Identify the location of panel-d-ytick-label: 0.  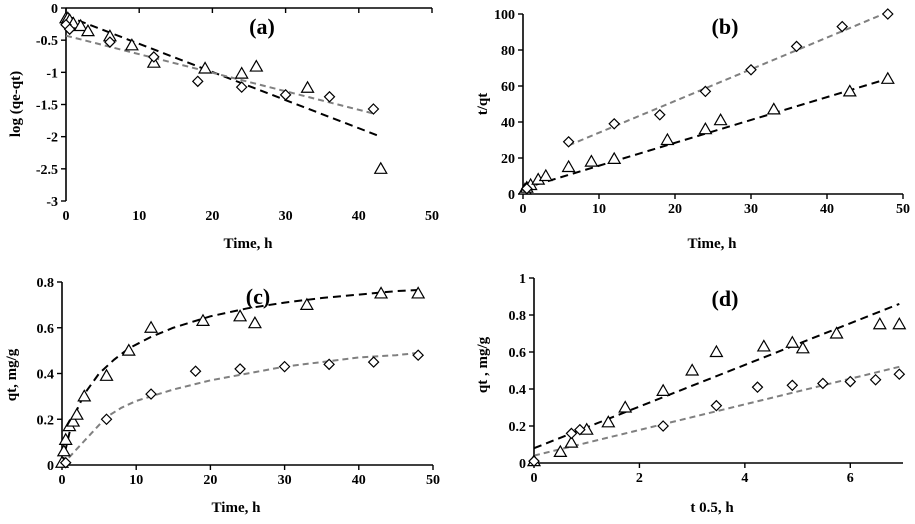
(522, 464).